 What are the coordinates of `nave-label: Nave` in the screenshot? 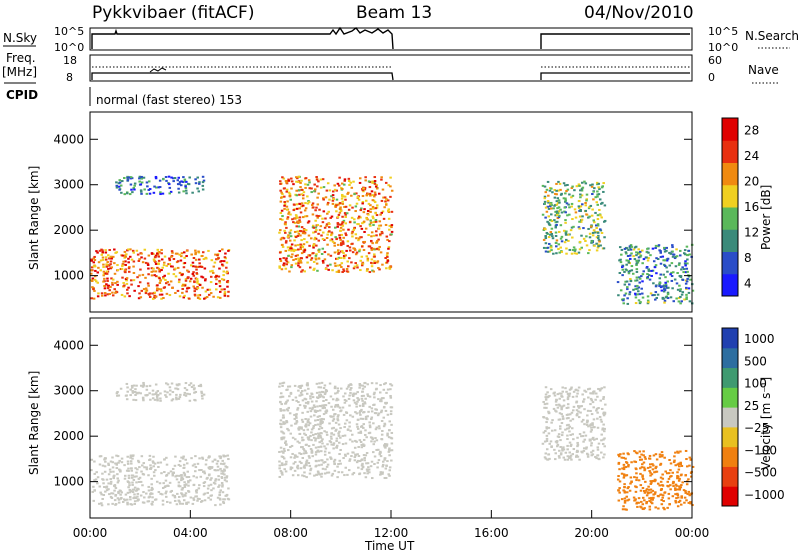 It's located at (763, 70).